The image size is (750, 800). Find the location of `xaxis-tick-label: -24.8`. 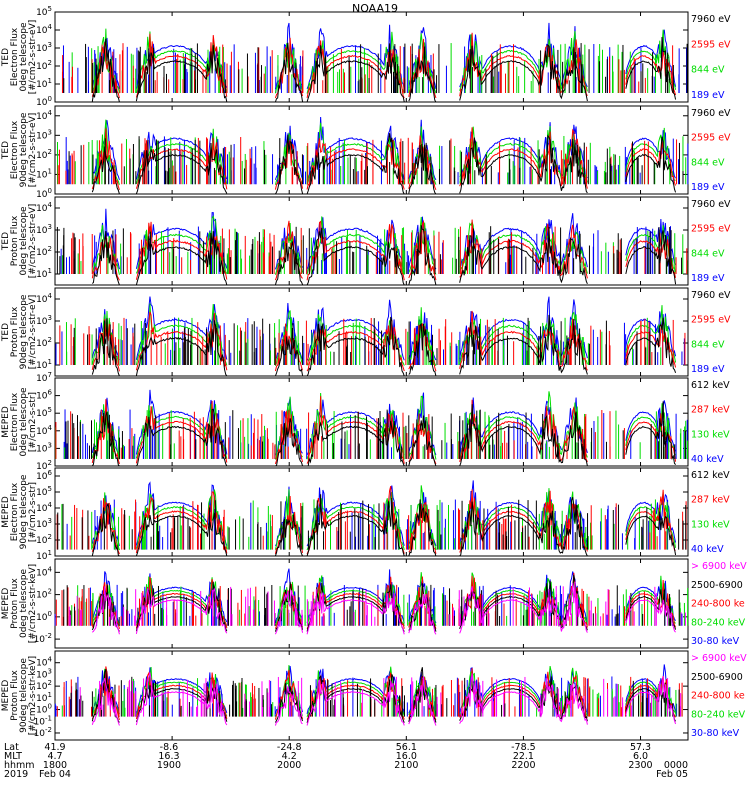

xaxis-tick-label: -24.8 is located at coordinates (289, 747).